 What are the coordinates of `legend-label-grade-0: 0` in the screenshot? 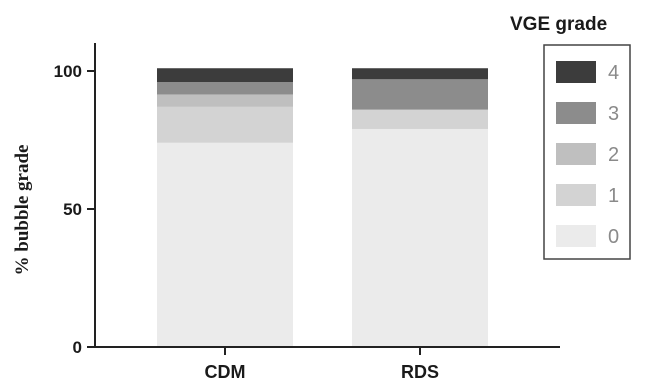 It's located at (613, 237).